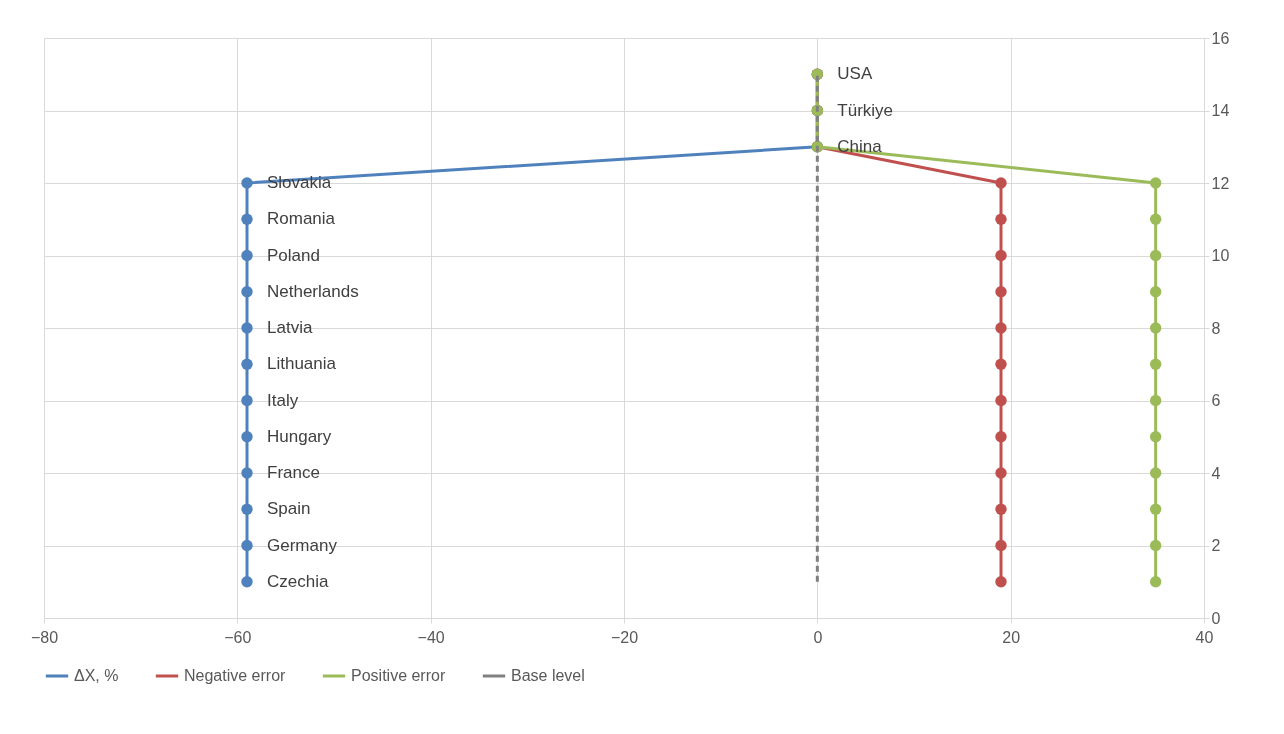 The width and height of the screenshot is (1284, 734). I want to click on data-label: Poland, so click(293, 255).